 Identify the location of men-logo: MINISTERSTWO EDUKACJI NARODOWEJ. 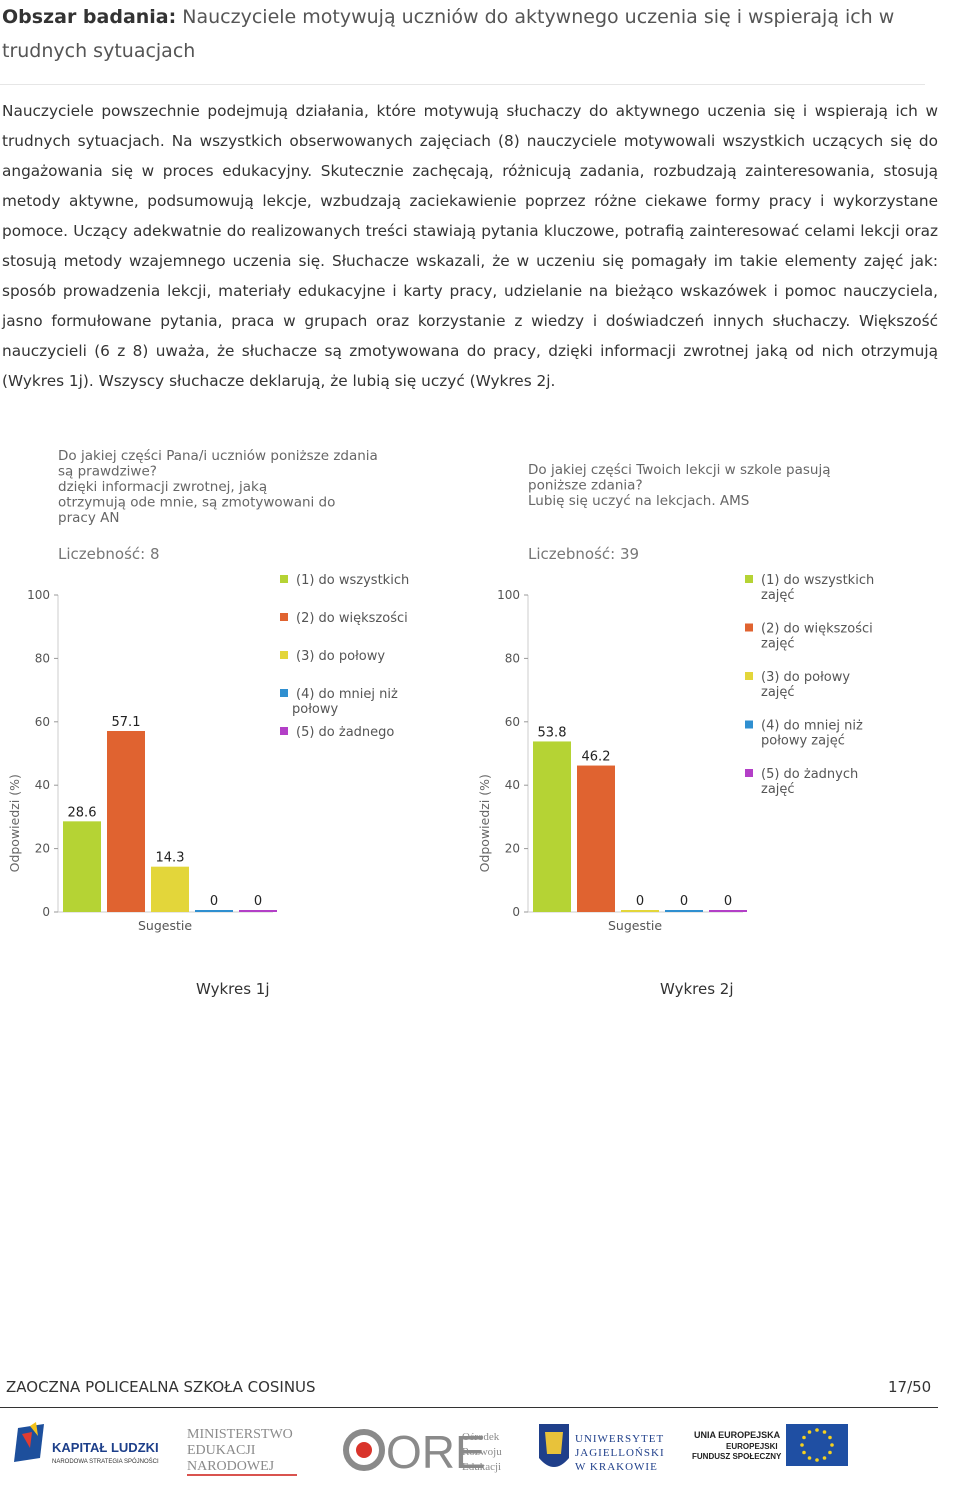
(250, 1450).